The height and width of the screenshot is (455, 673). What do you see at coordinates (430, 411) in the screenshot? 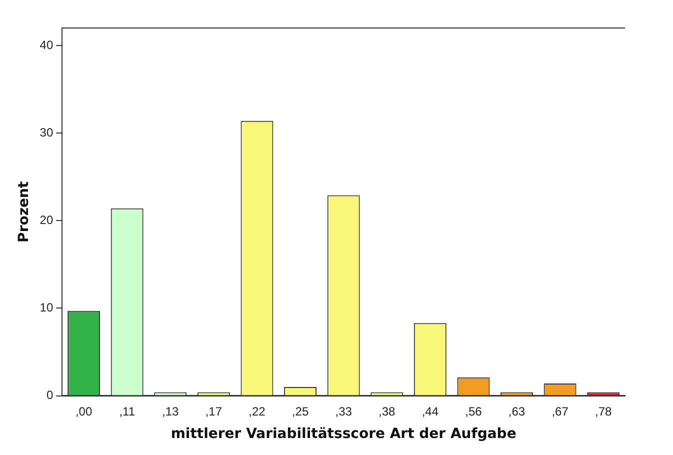
I see `x-tick-label: ,44` at bounding box center [430, 411].